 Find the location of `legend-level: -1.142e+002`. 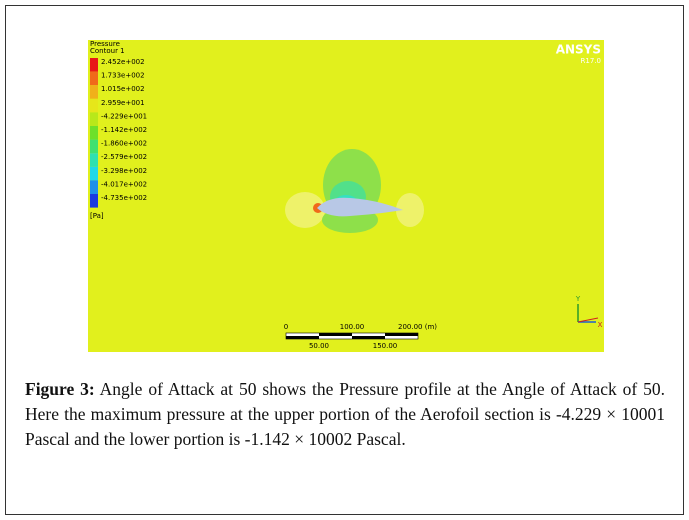

legend-level: -1.142e+002 is located at coordinates (124, 130).